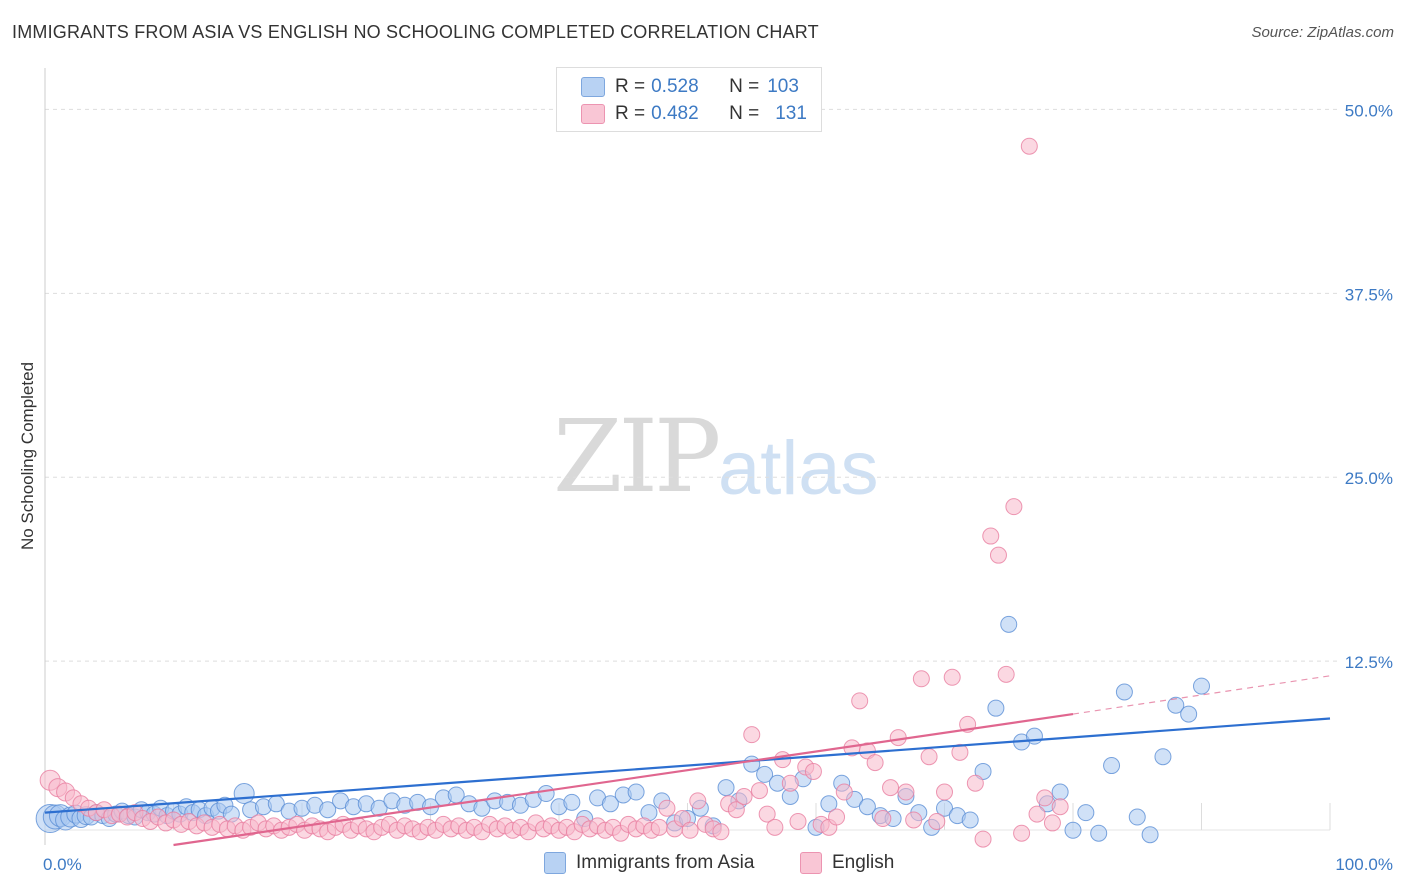 The height and width of the screenshot is (892, 1406). Describe the element at coordinates (689, 99) in the screenshot. I see `correlation-legend: R = 0.528 N = 103 R = 0.482 N = 131` at that location.